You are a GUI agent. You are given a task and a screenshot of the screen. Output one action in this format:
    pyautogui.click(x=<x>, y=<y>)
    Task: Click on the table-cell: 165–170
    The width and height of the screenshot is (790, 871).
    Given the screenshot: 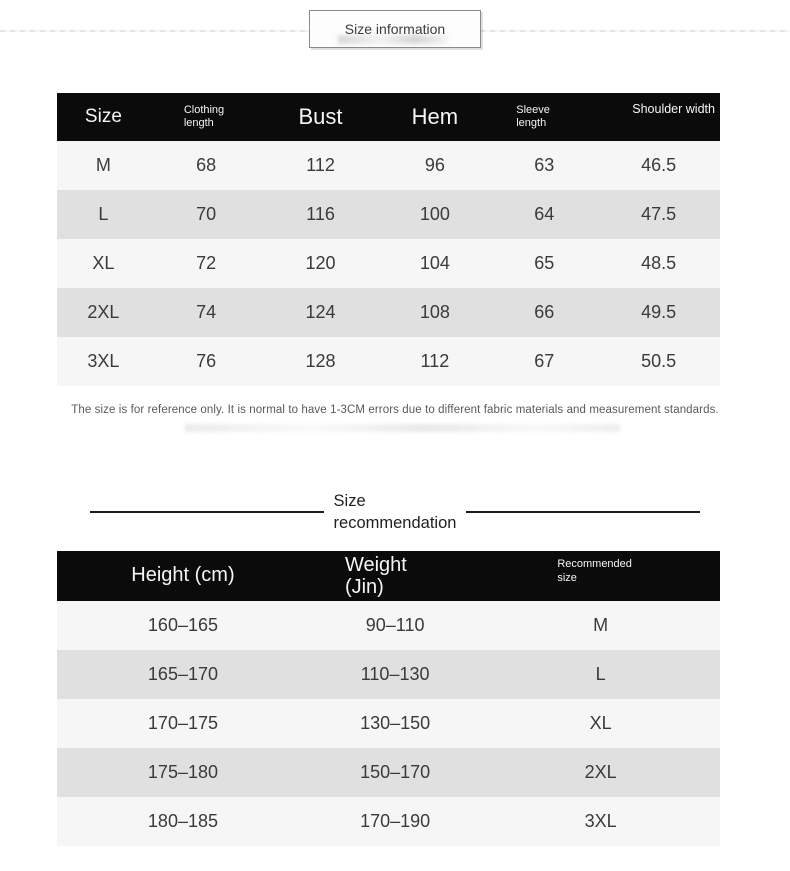 What is the action you would take?
    pyautogui.click(x=182, y=673)
    